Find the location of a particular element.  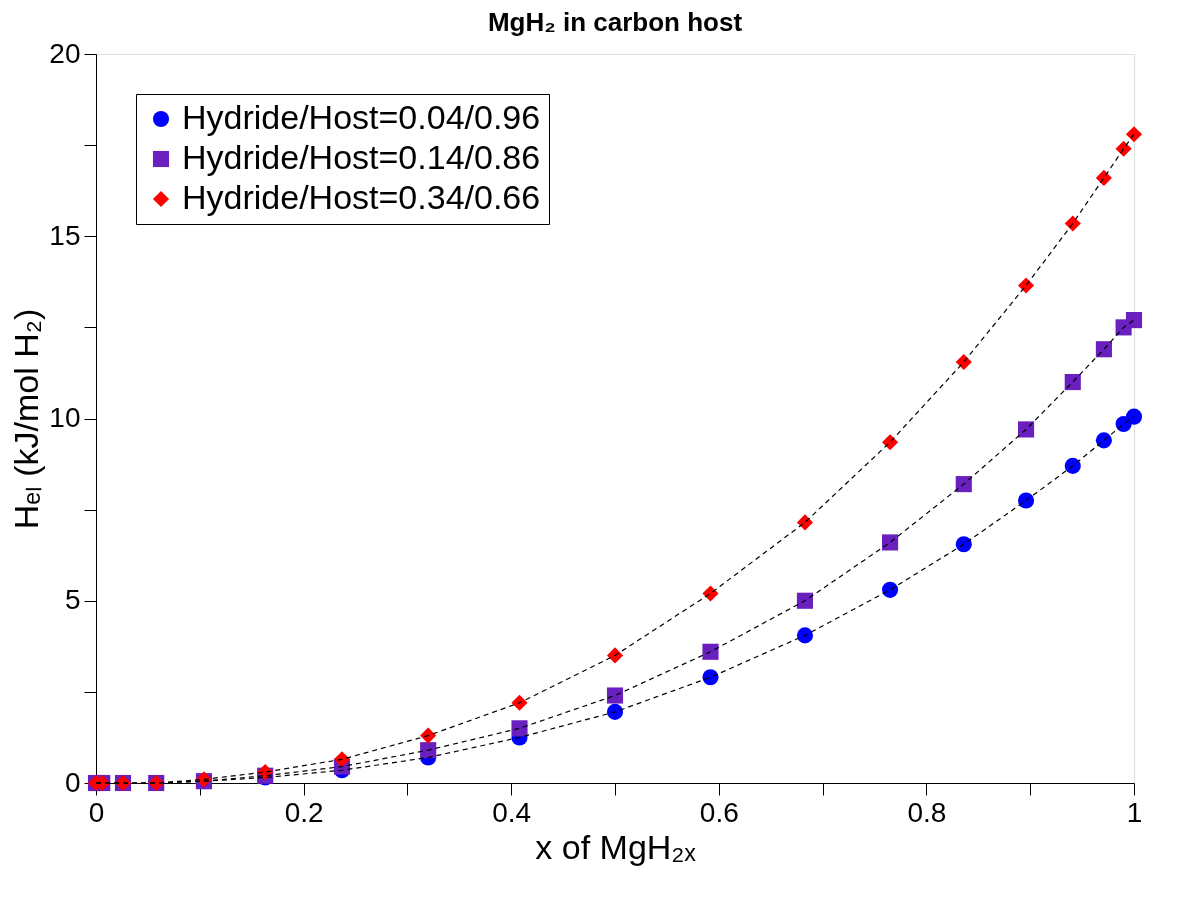

x-tick-label: 0.2 is located at coordinates (304, 812).